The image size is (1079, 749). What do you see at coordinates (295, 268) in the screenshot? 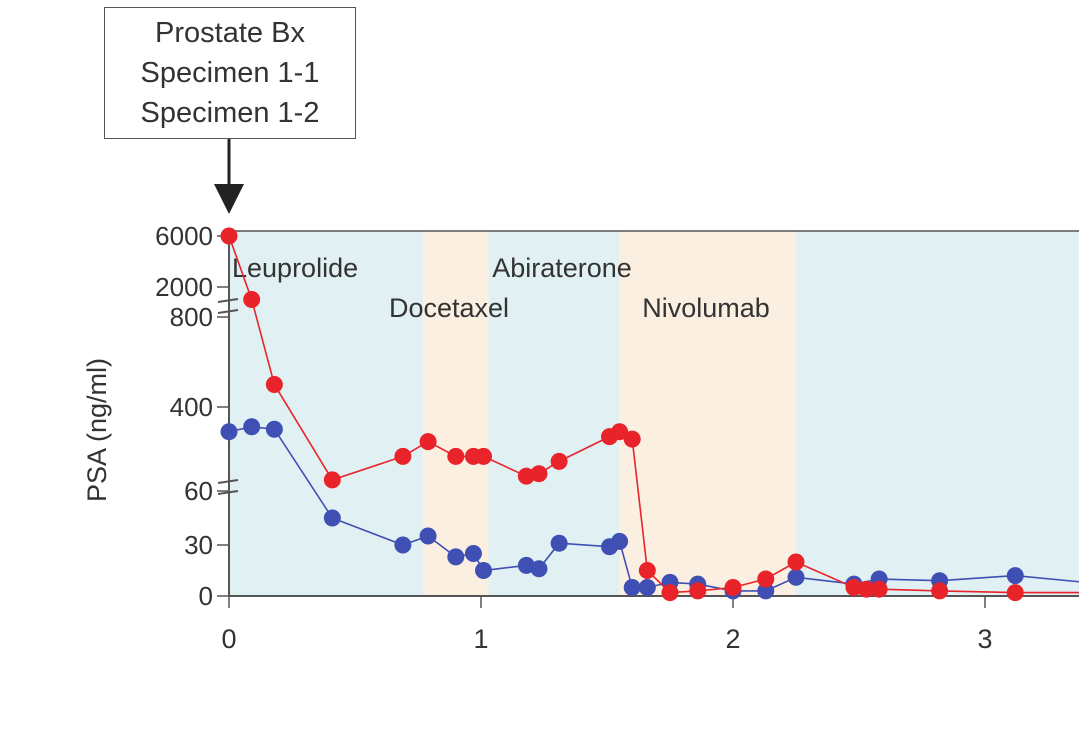
I see `treatment-label-leuprolide: Leuprolide` at bounding box center [295, 268].